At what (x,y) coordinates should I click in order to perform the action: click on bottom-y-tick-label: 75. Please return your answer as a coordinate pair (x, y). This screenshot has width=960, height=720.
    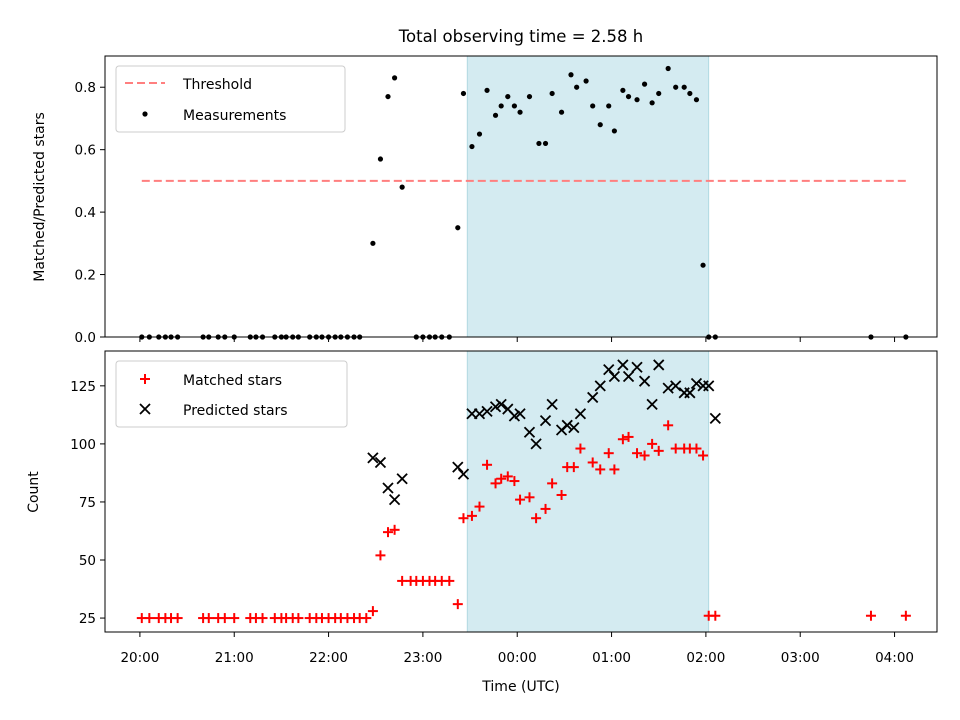
    Looking at the image, I should click on (87, 503).